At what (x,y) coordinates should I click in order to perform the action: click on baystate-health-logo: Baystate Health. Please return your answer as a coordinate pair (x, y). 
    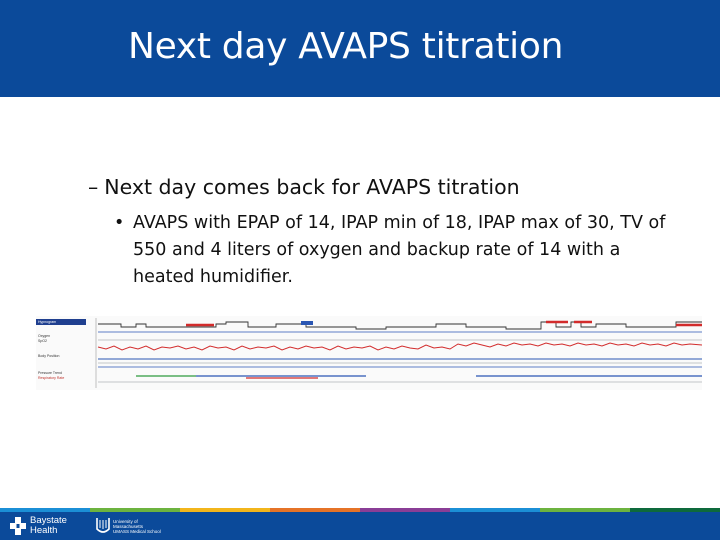
    Looking at the image, I should click on (38, 526).